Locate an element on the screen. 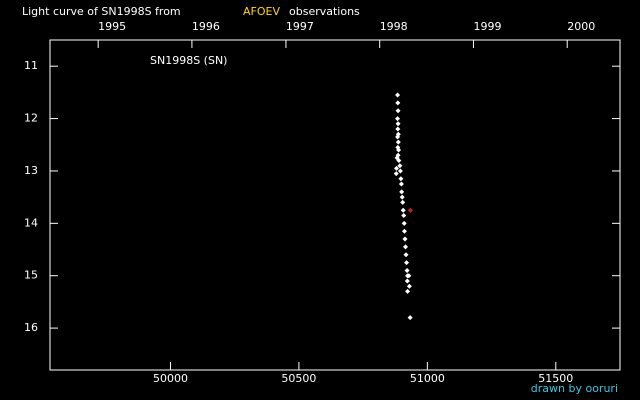  y-tick-label: 13 is located at coordinates (31, 170).